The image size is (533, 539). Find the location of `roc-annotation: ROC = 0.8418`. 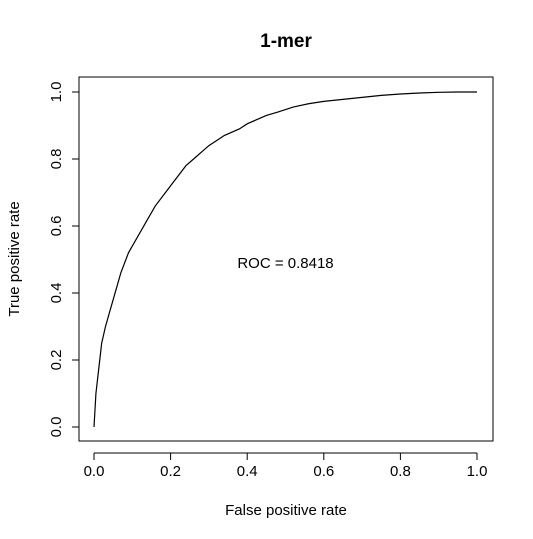

roc-annotation: ROC = 0.8418 is located at coordinates (285, 263).